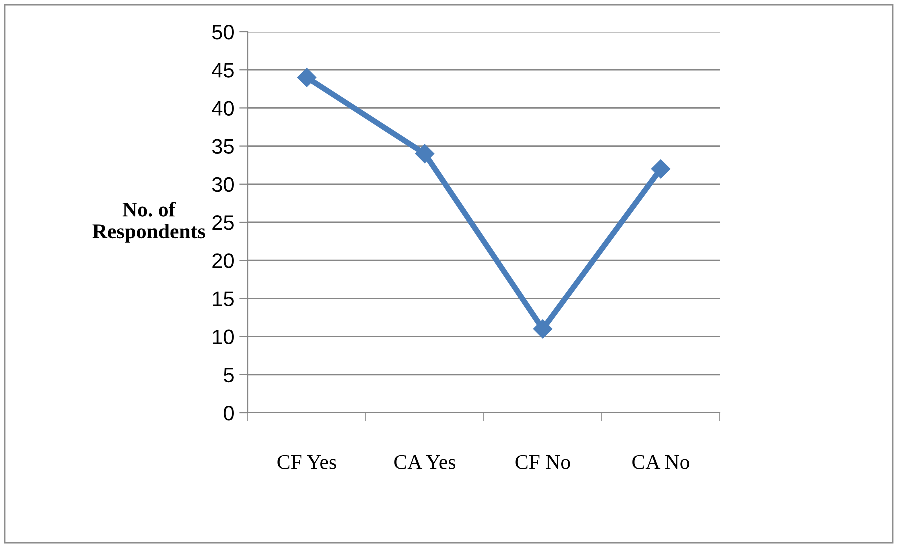 The width and height of the screenshot is (899, 548). Describe the element at coordinates (307, 462) in the screenshot. I see `x-tick-label: CF Yes` at that location.